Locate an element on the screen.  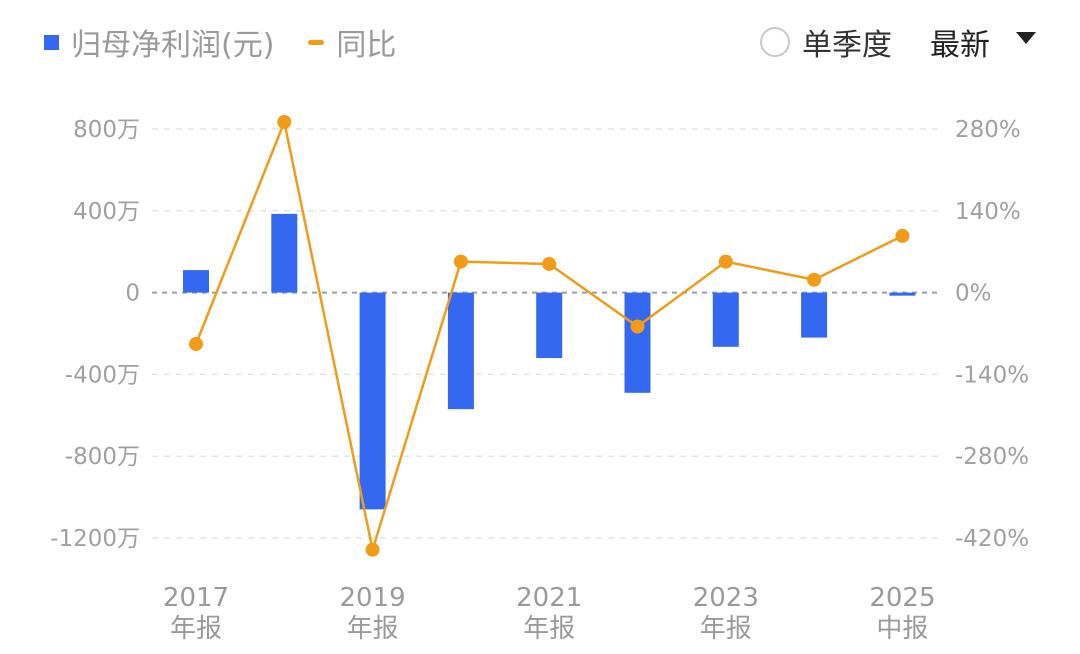
right-axis-tick: 280% is located at coordinates (988, 130).